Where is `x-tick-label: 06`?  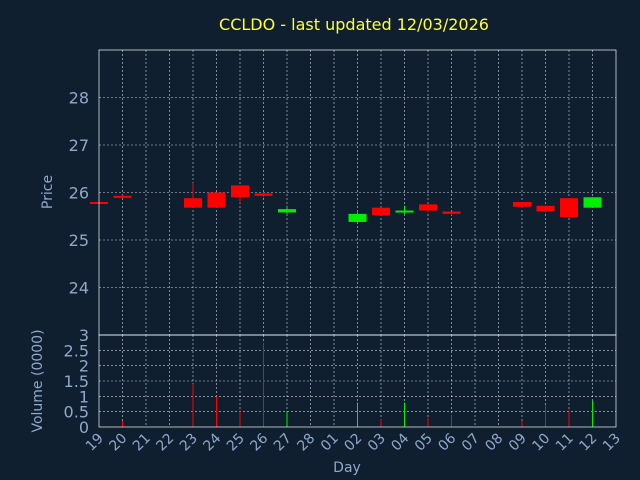 x-tick-label: 06 is located at coordinates (447, 442).